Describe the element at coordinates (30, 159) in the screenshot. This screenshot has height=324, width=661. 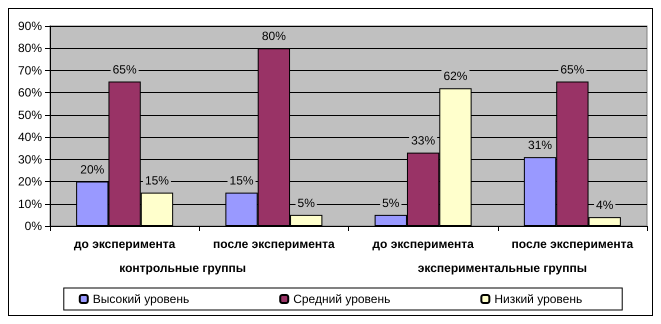
I see `y-tick-label: 30%` at that location.